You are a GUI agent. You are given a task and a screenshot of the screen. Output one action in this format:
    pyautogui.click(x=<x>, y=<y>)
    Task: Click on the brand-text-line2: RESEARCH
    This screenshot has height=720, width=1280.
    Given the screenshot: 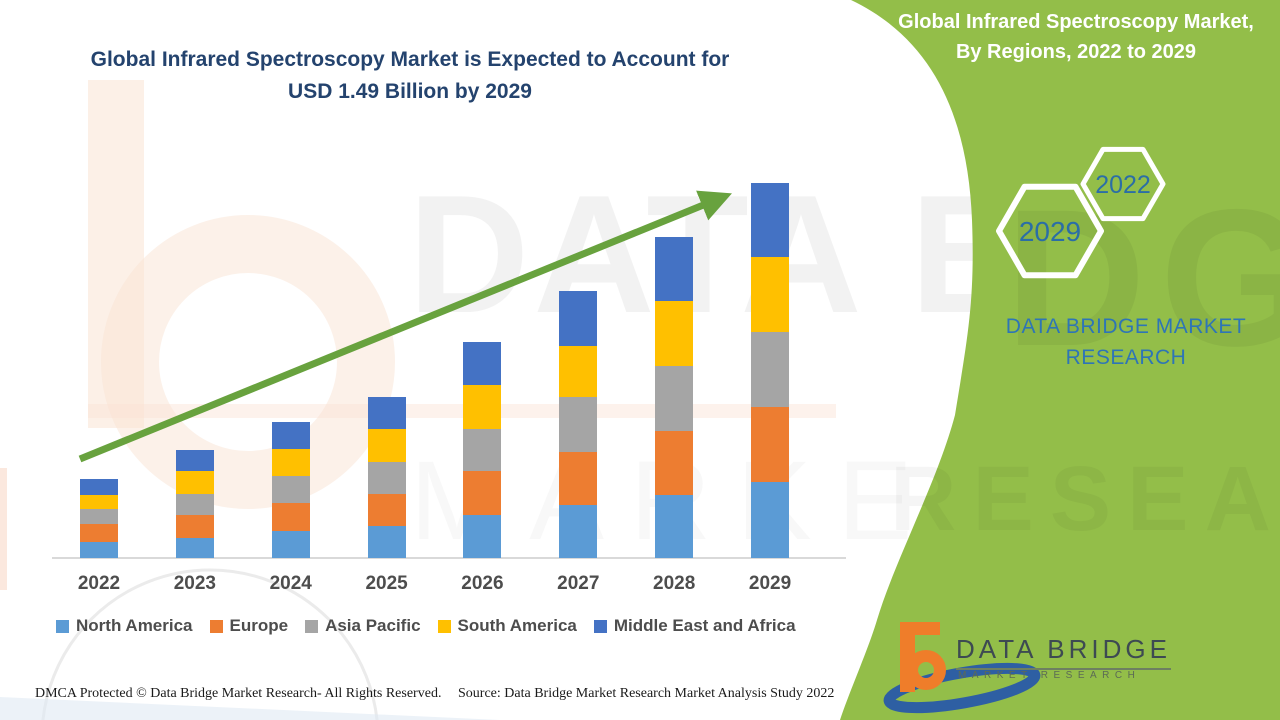 What is the action you would take?
    pyautogui.click(x=1126, y=357)
    